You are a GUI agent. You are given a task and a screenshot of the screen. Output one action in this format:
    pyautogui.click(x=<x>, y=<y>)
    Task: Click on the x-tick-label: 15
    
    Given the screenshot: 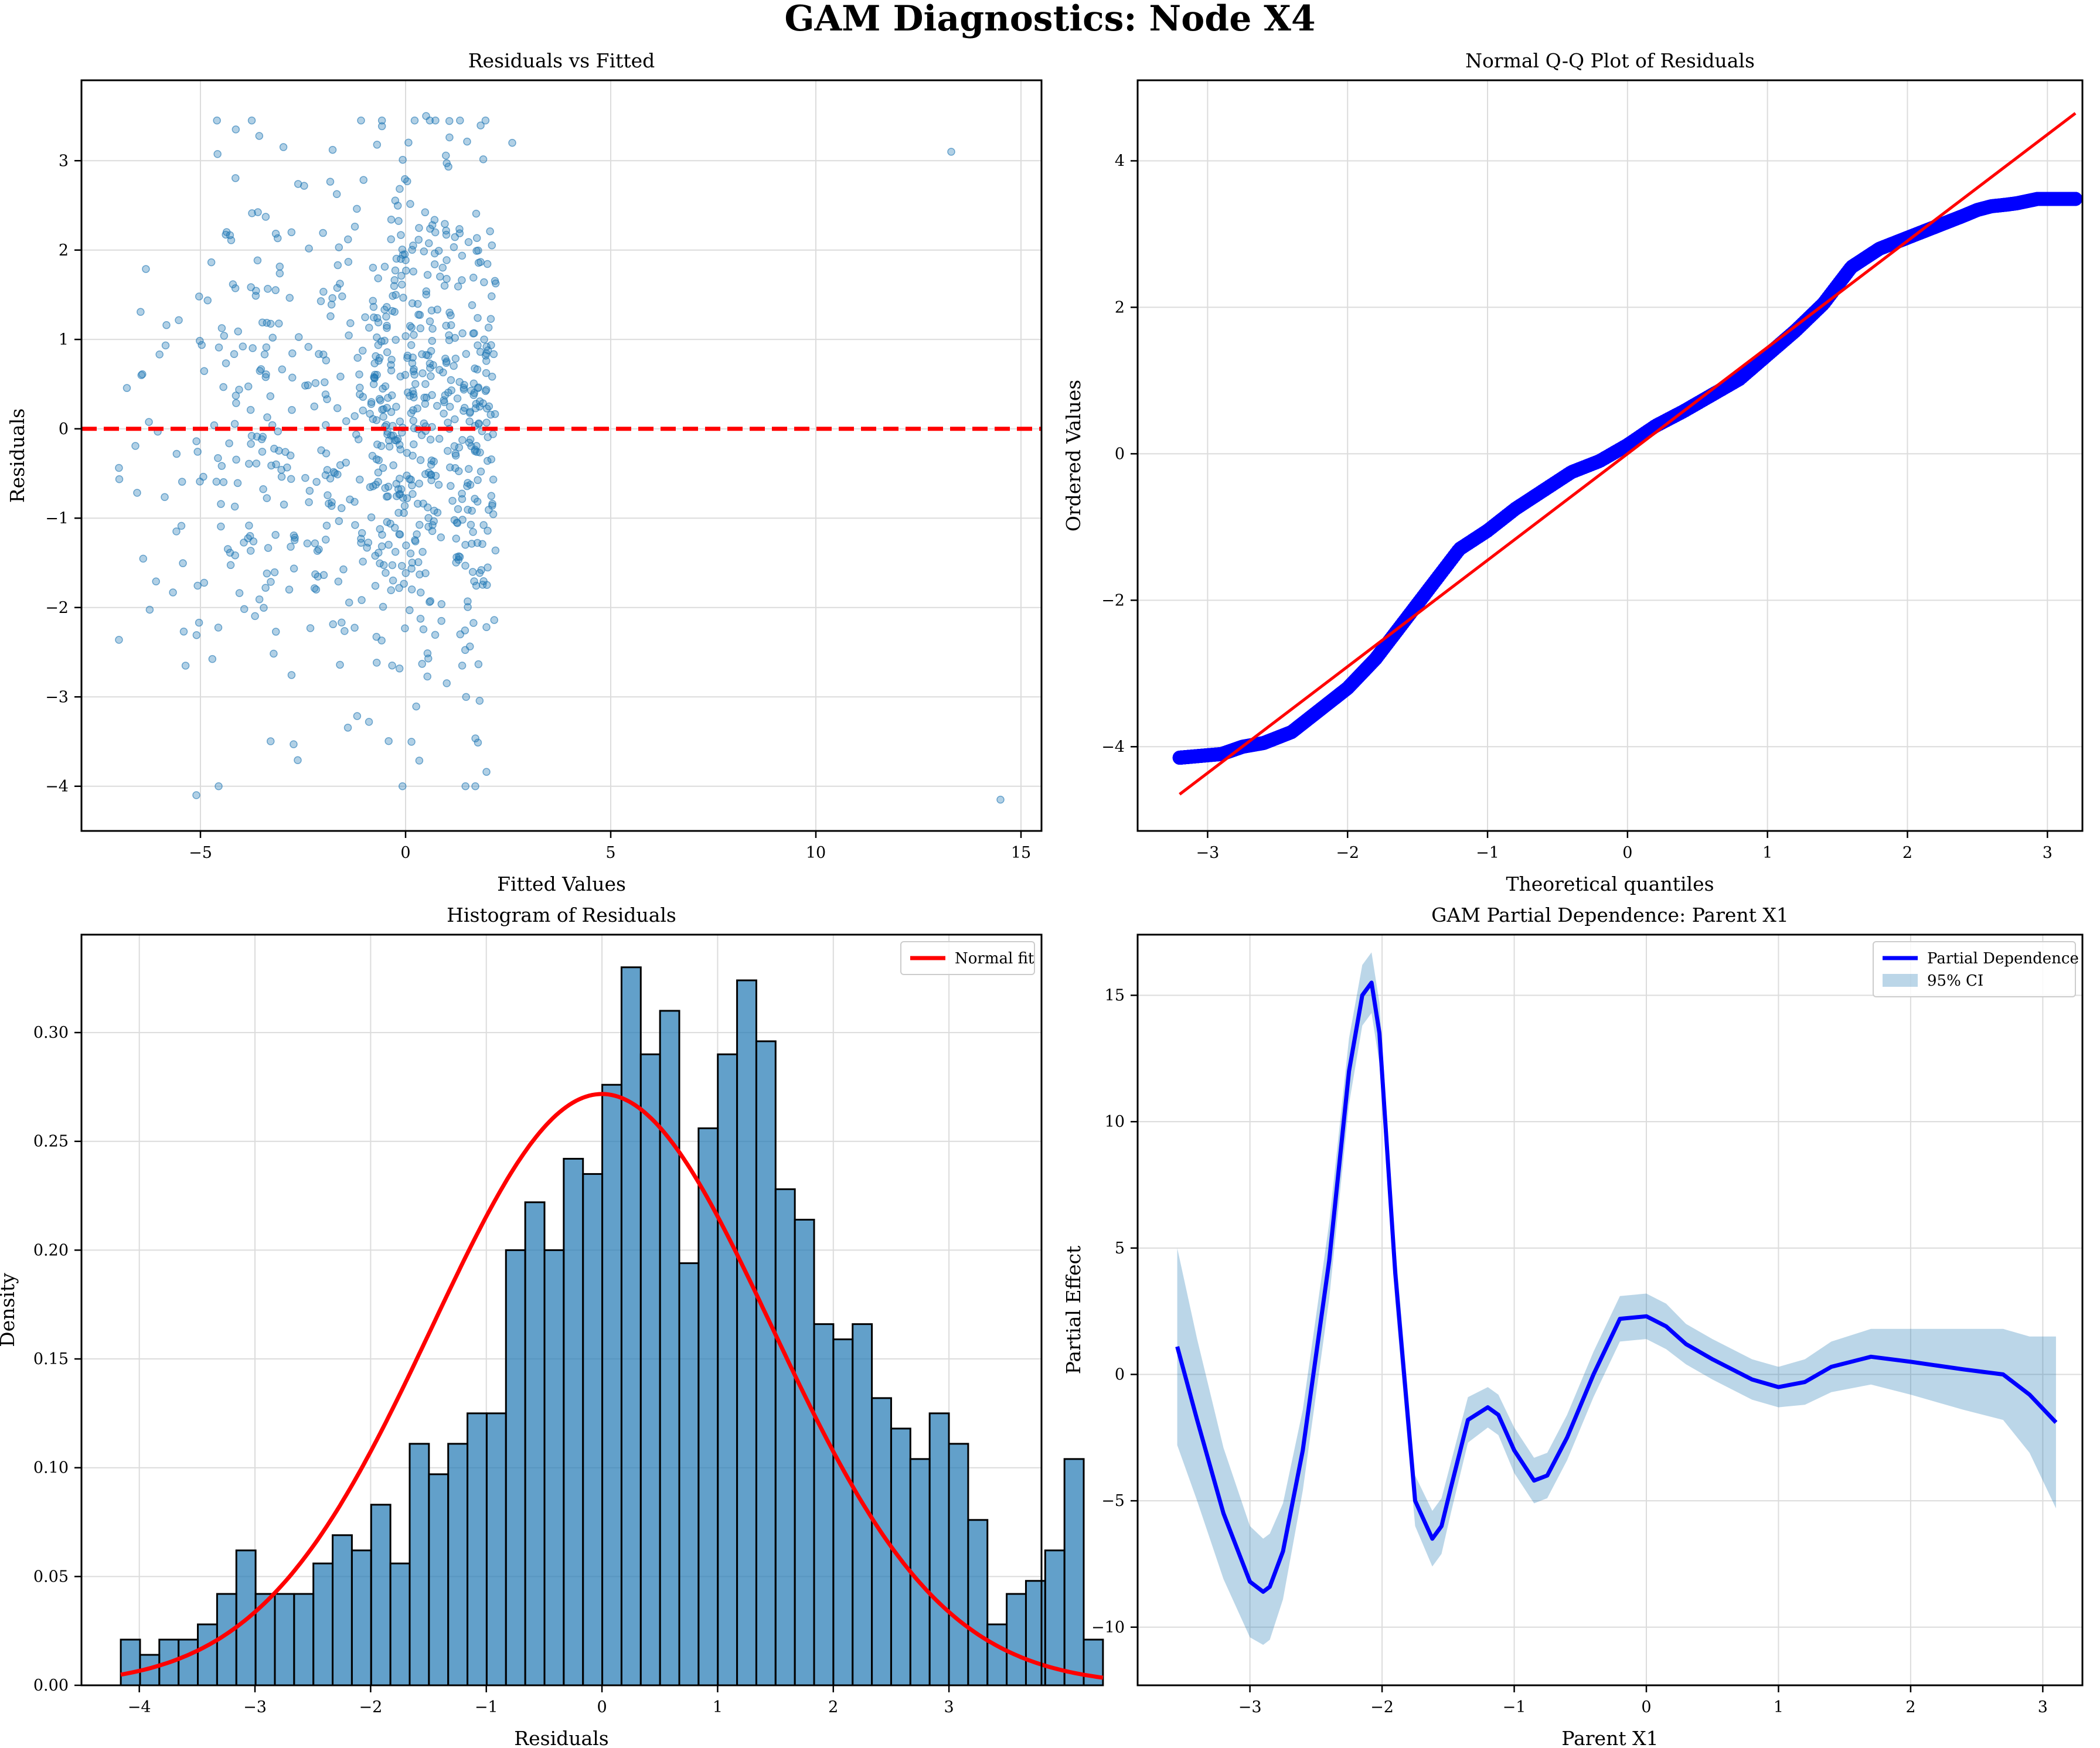 What is the action you would take?
    pyautogui.click(x=1021, y=853)
    